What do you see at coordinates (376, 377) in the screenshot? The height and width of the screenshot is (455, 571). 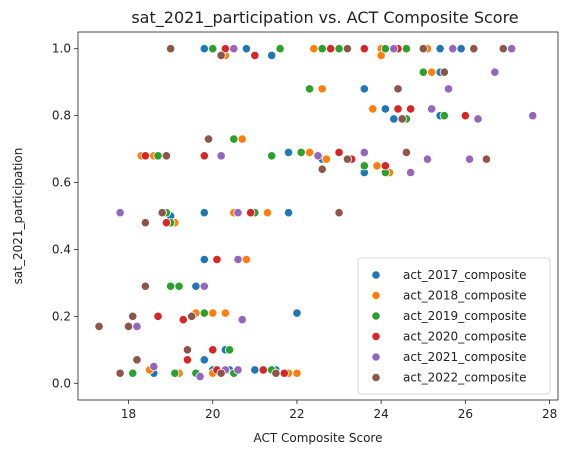 I see `legend-marker-act_2022_composite` at bounding box center [376, 377].